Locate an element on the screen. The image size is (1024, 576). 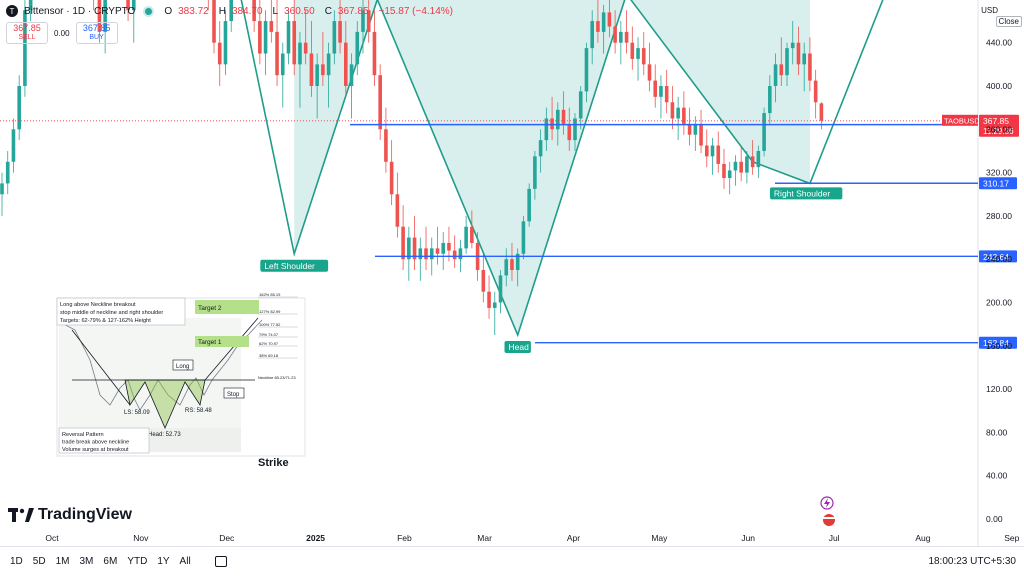
date-range-icon is located at coordinates (220, 561).